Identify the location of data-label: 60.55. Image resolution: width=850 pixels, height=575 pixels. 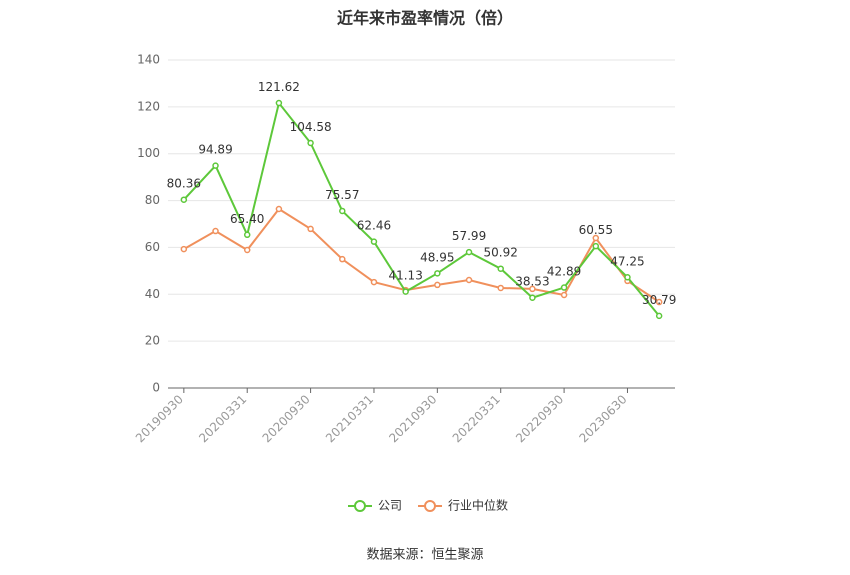
(596, 230).